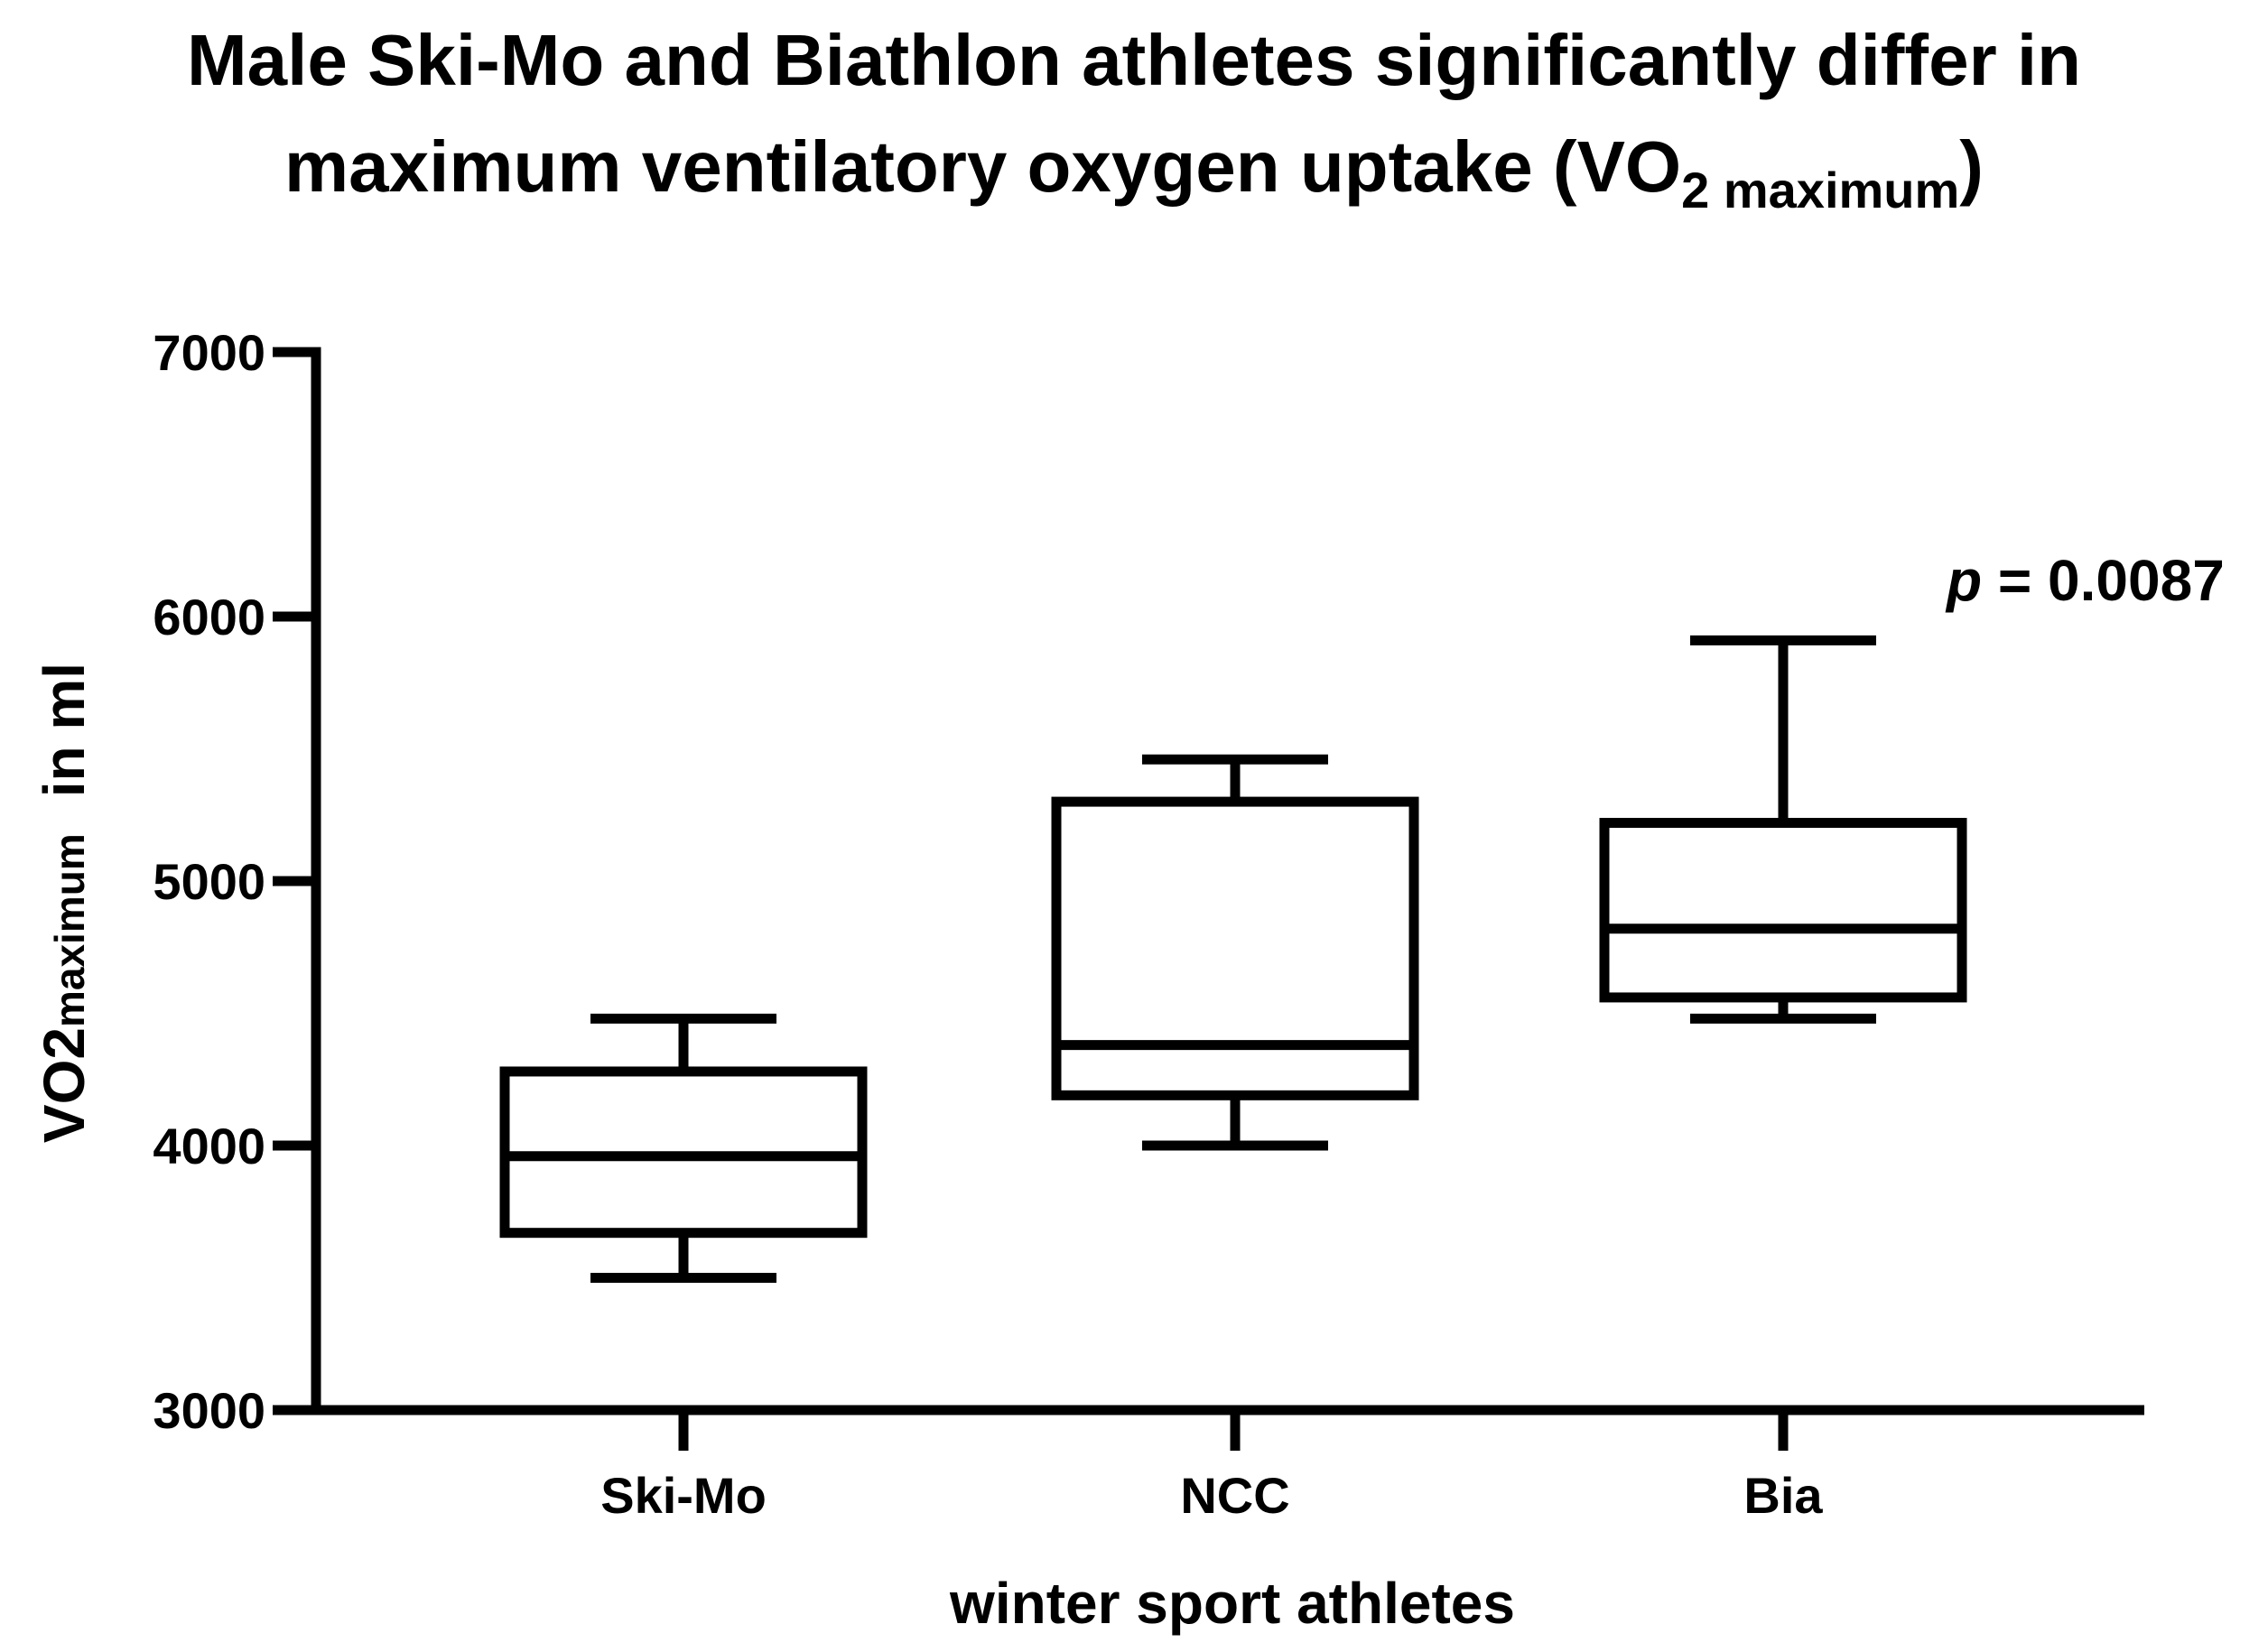 This screenshot has height=1652, width=2268. Describe the element at coordinates (209, 617) in the screenshot. I see `y-tick-label-6000: 6000` at that location.